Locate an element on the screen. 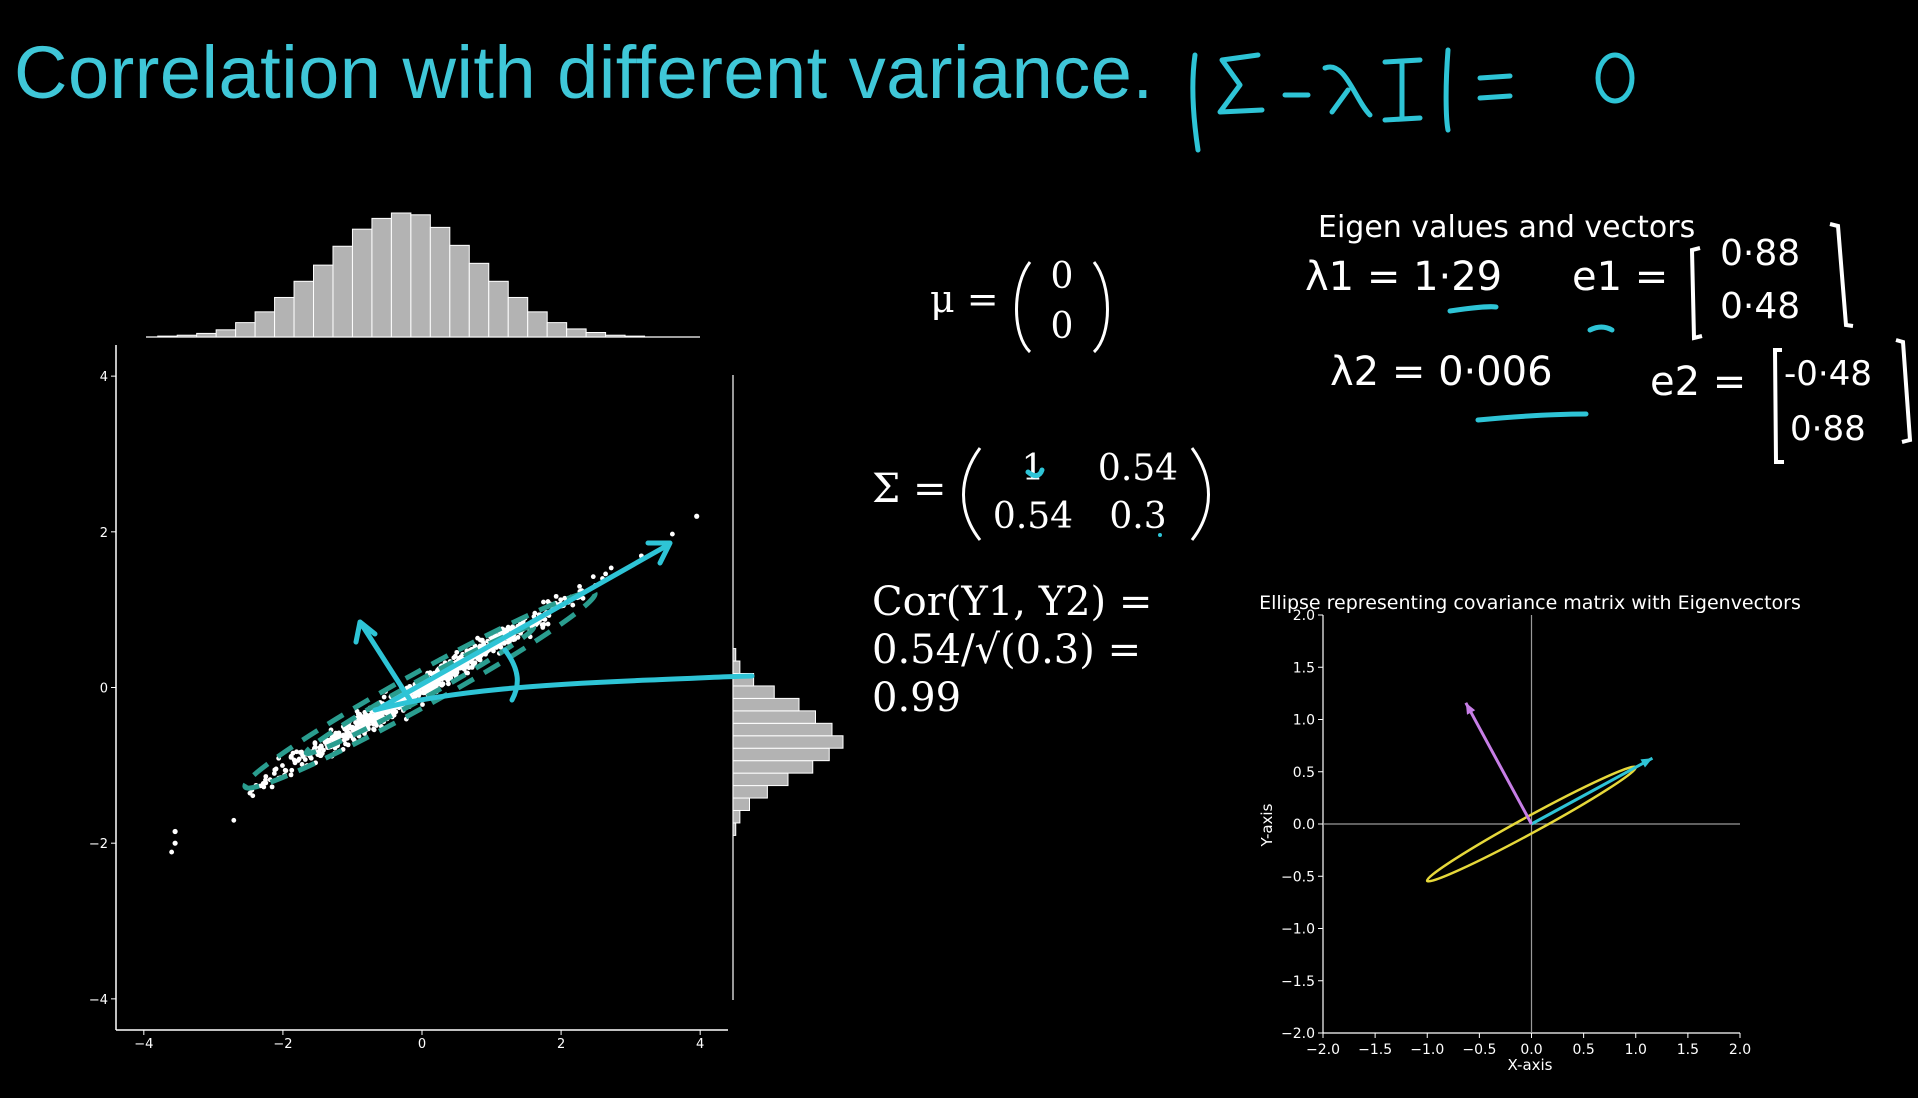  mu-vector: μ = 0 0 is located at coordinates (1019, 305).